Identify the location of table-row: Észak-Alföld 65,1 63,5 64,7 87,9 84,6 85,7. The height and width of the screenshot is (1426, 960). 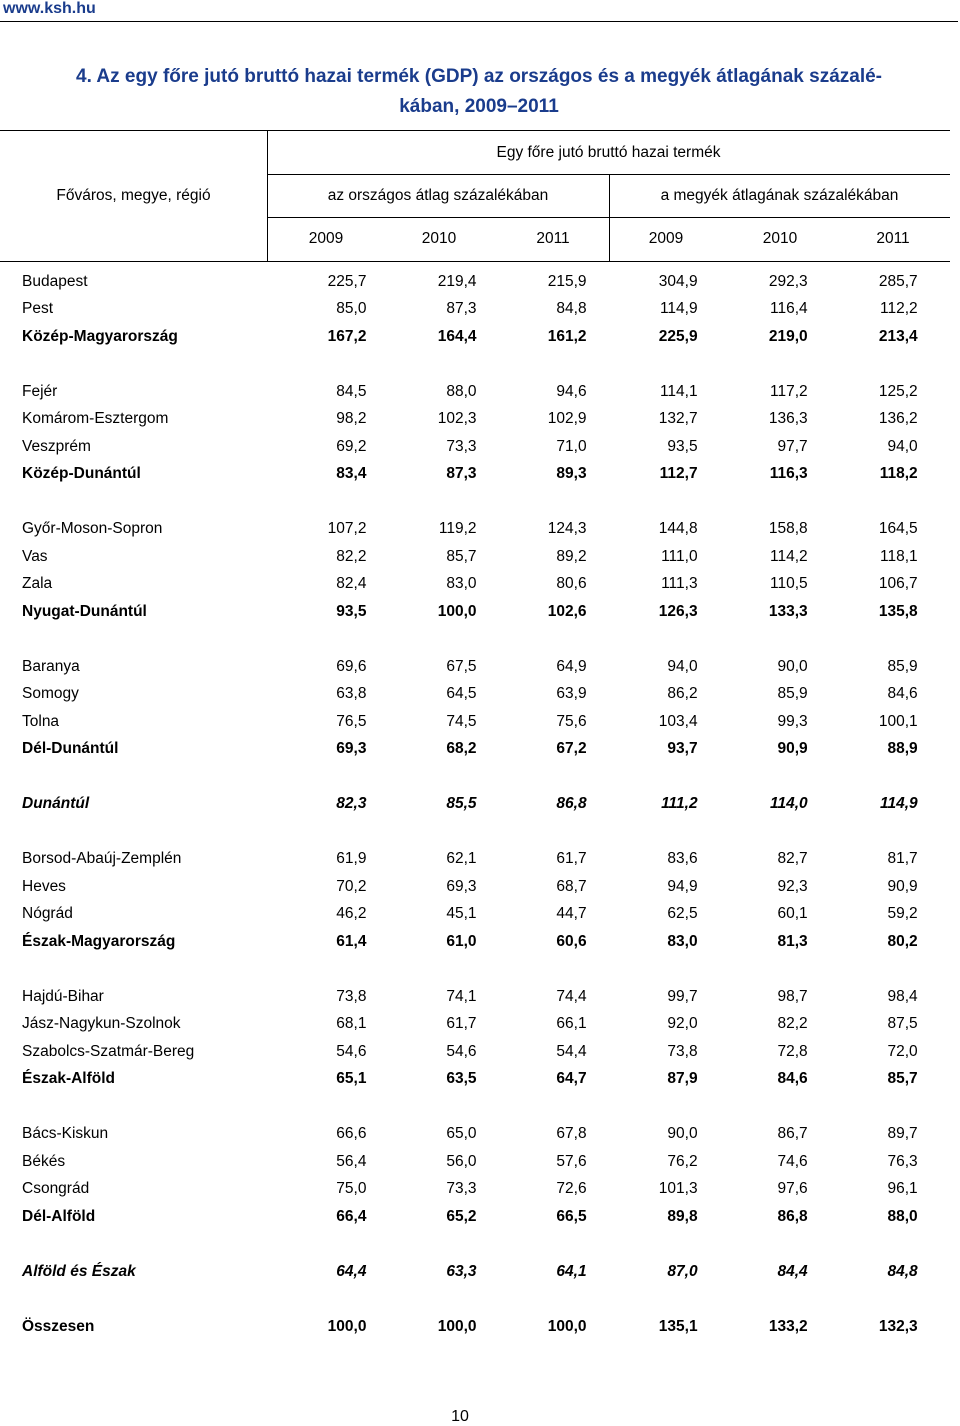
(480, 1080).